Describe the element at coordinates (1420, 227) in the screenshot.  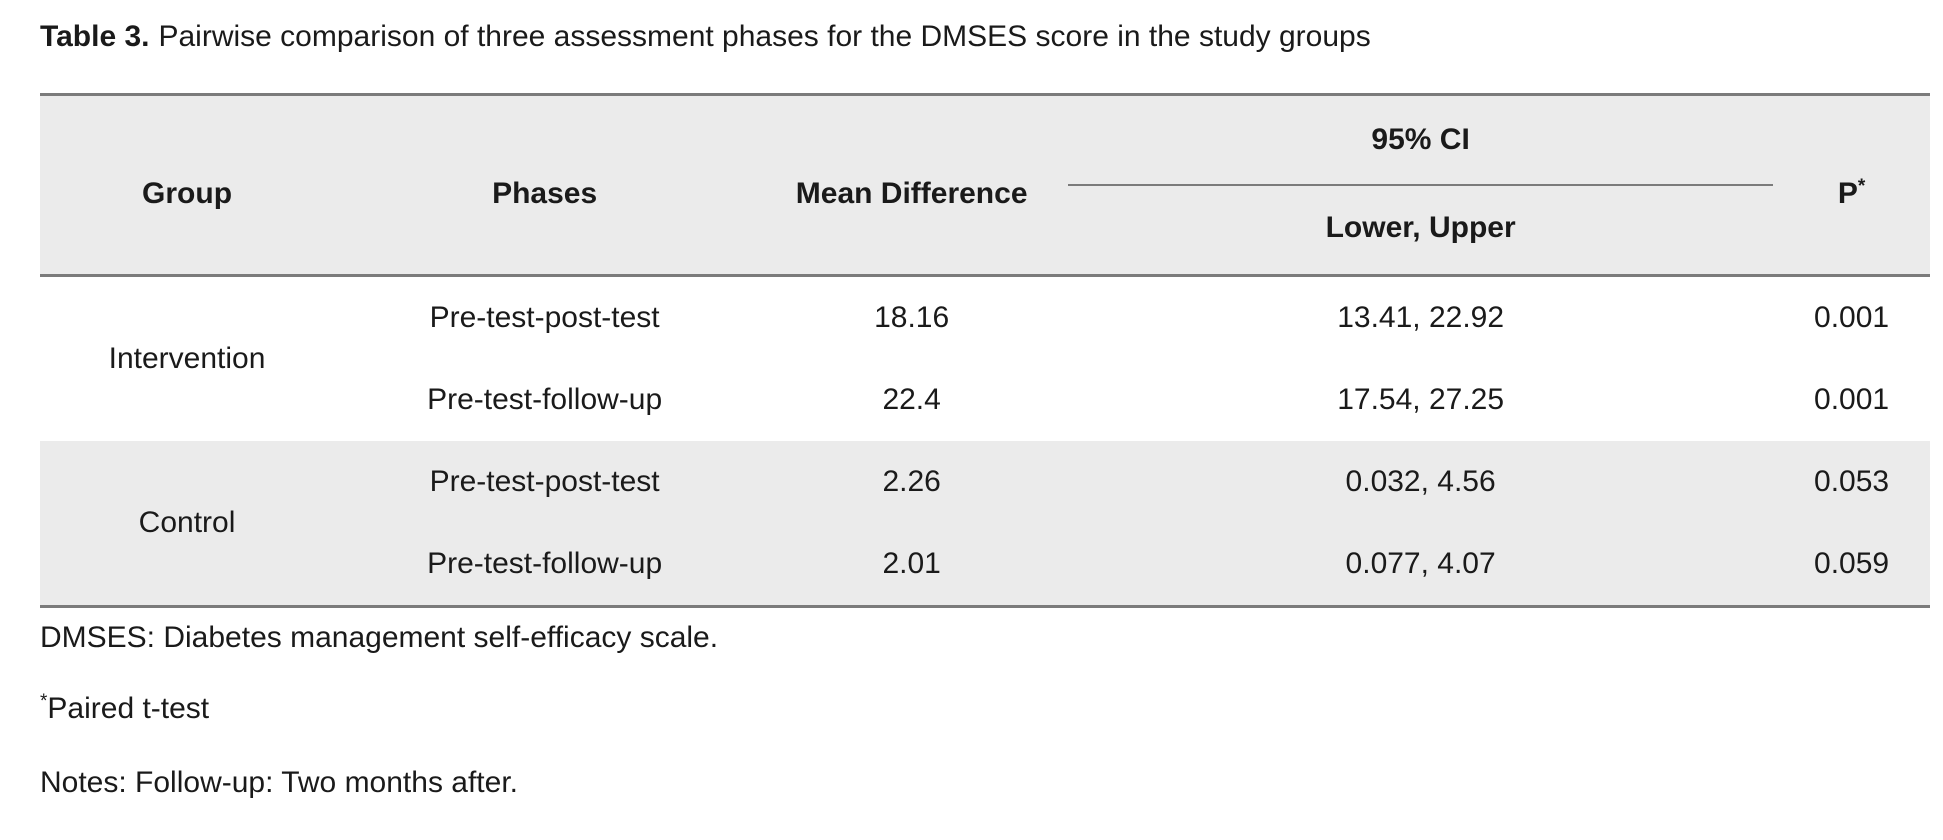
I see `ci-header-sub: Lower, Upper` at that location.